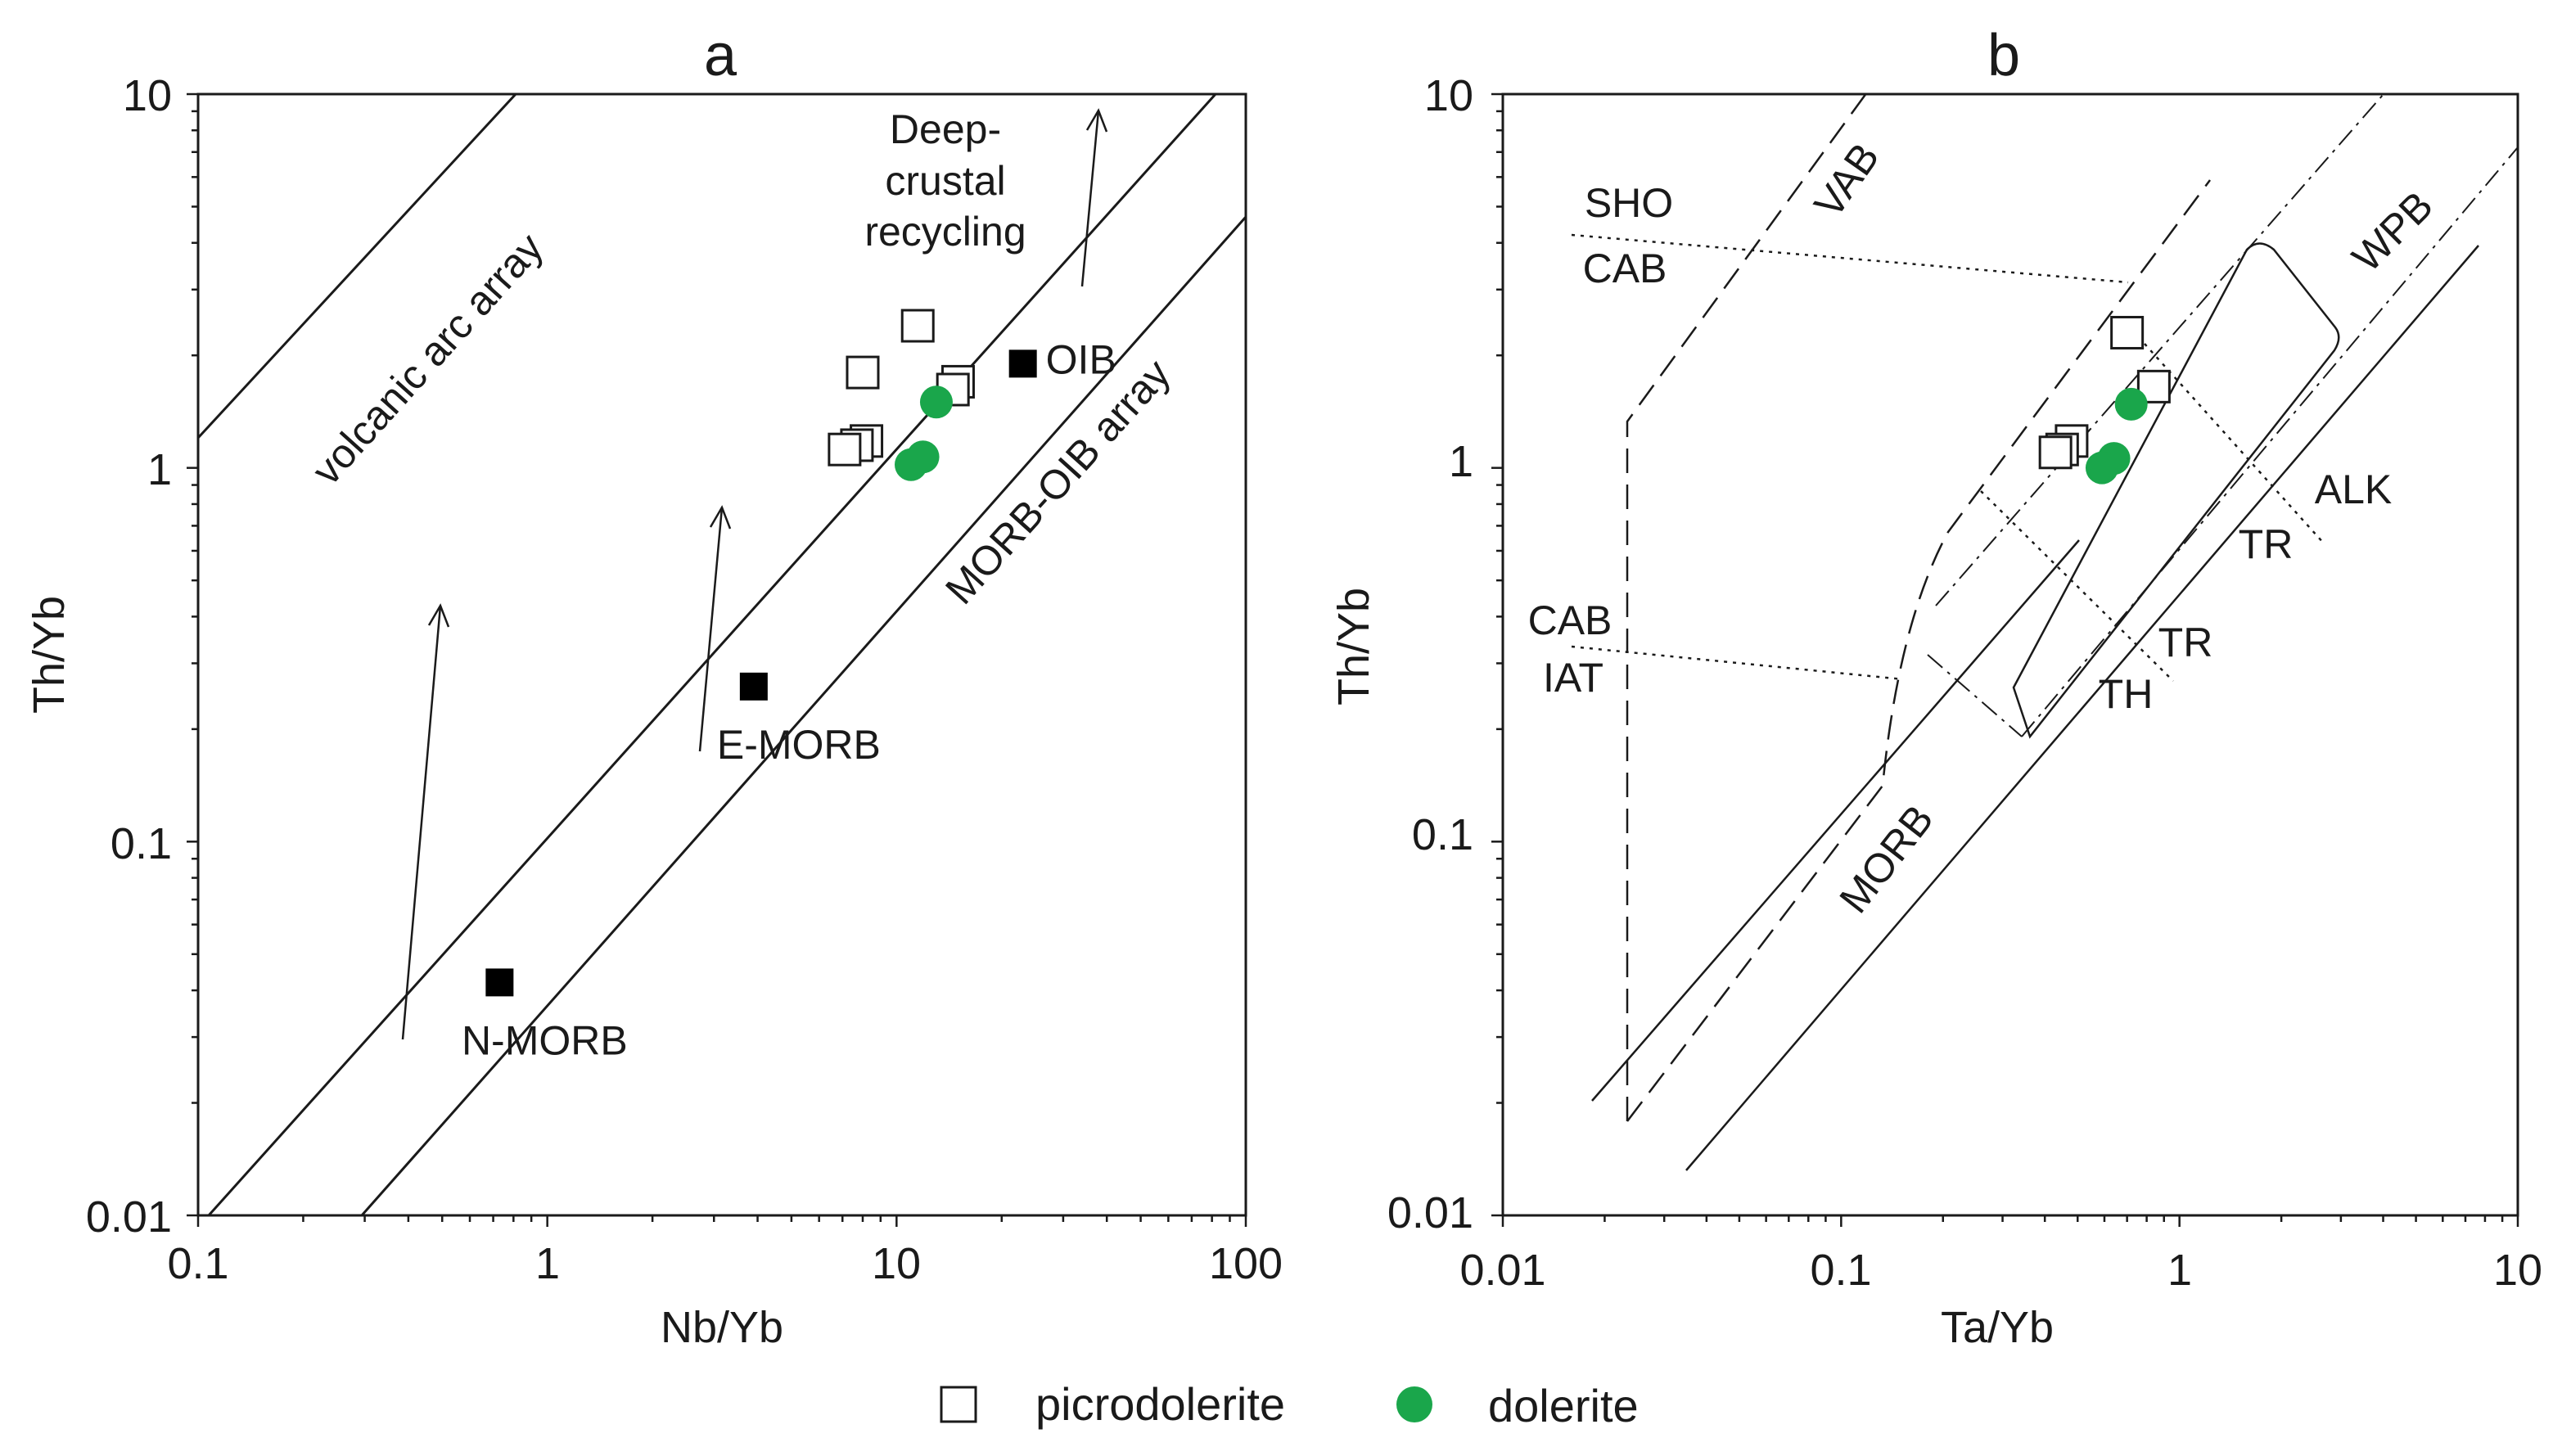 The height and width of the screenshot is (1456, 2571). I want to click on panel-a-ytick-2: 0.1, so click(142, 843).